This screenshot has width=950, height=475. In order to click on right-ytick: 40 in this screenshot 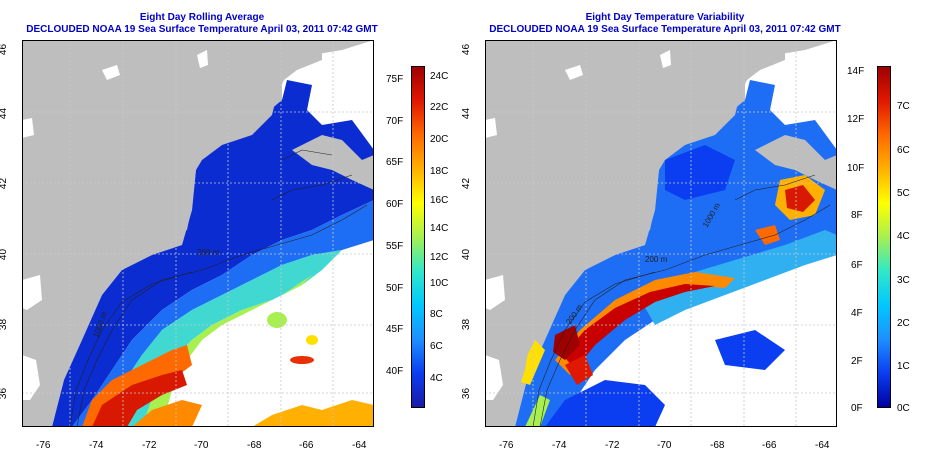, I will do `click(467, 254)`.